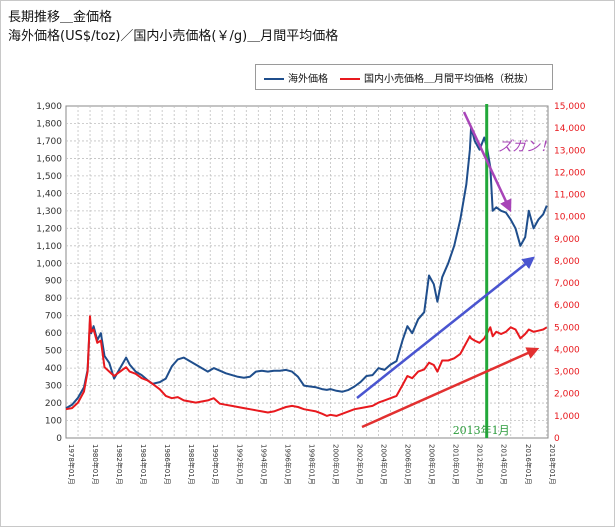 The width and height of the screenshot is (615, 527). I want to click on x-tick-label: 1980年01月, so click(95, 464).